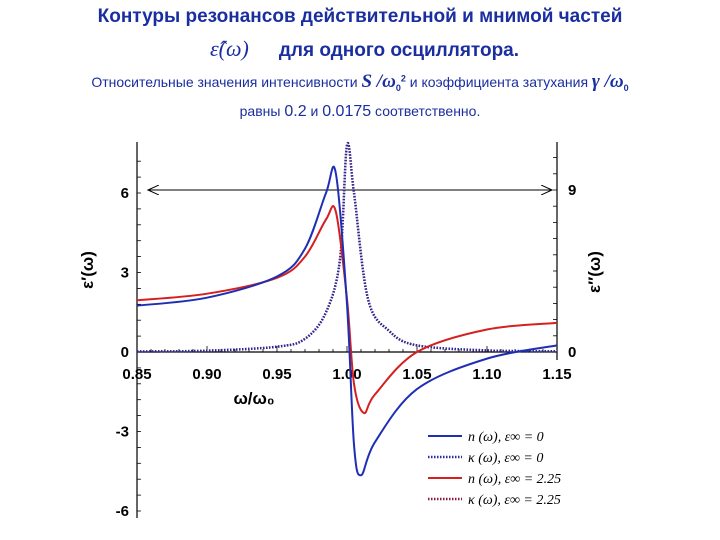  What do you see at coordinates (514, 479) in the screenshot?
I see `legend-label-2: n (ω), ε∞ = 2.25` at bounding box center [514, 479].